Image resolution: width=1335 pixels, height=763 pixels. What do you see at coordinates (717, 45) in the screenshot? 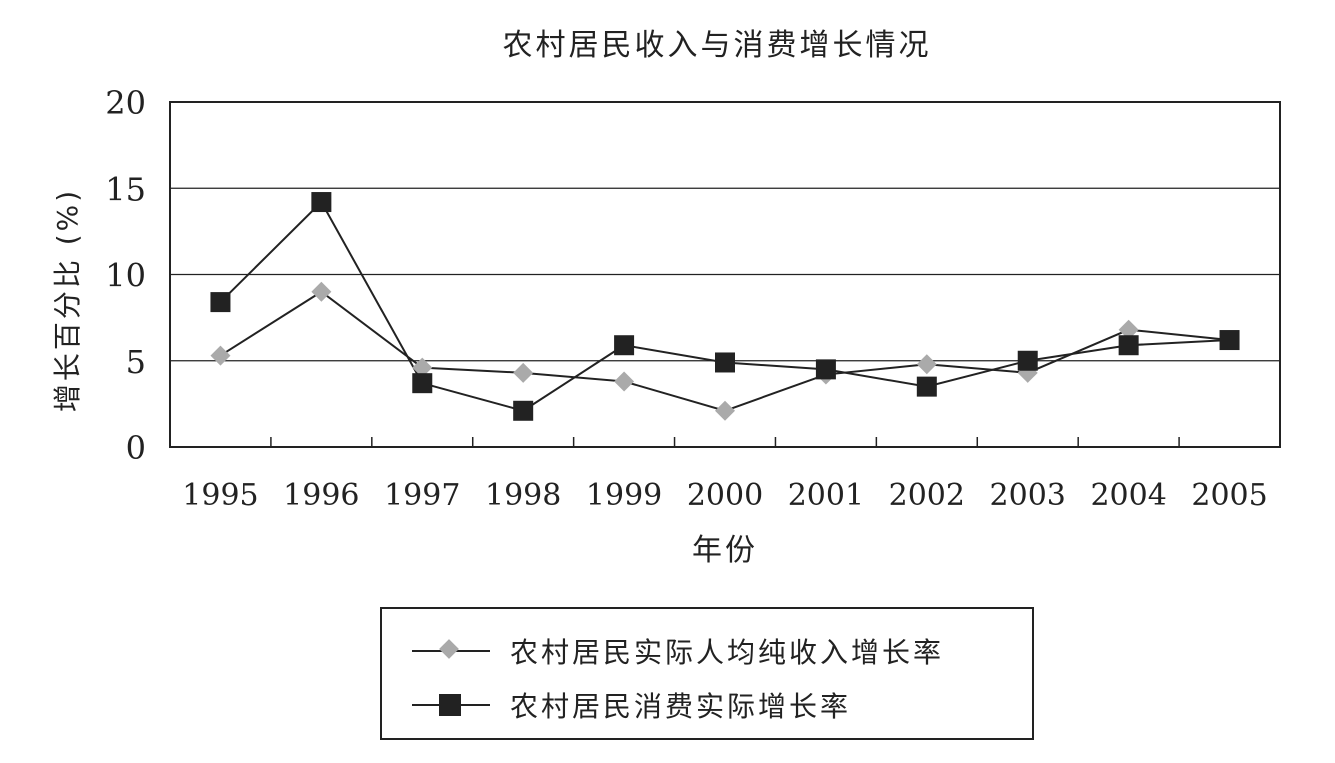
I see `chart-title: 农村居民收入与消费增长情况` at bounding box center [717, 45].